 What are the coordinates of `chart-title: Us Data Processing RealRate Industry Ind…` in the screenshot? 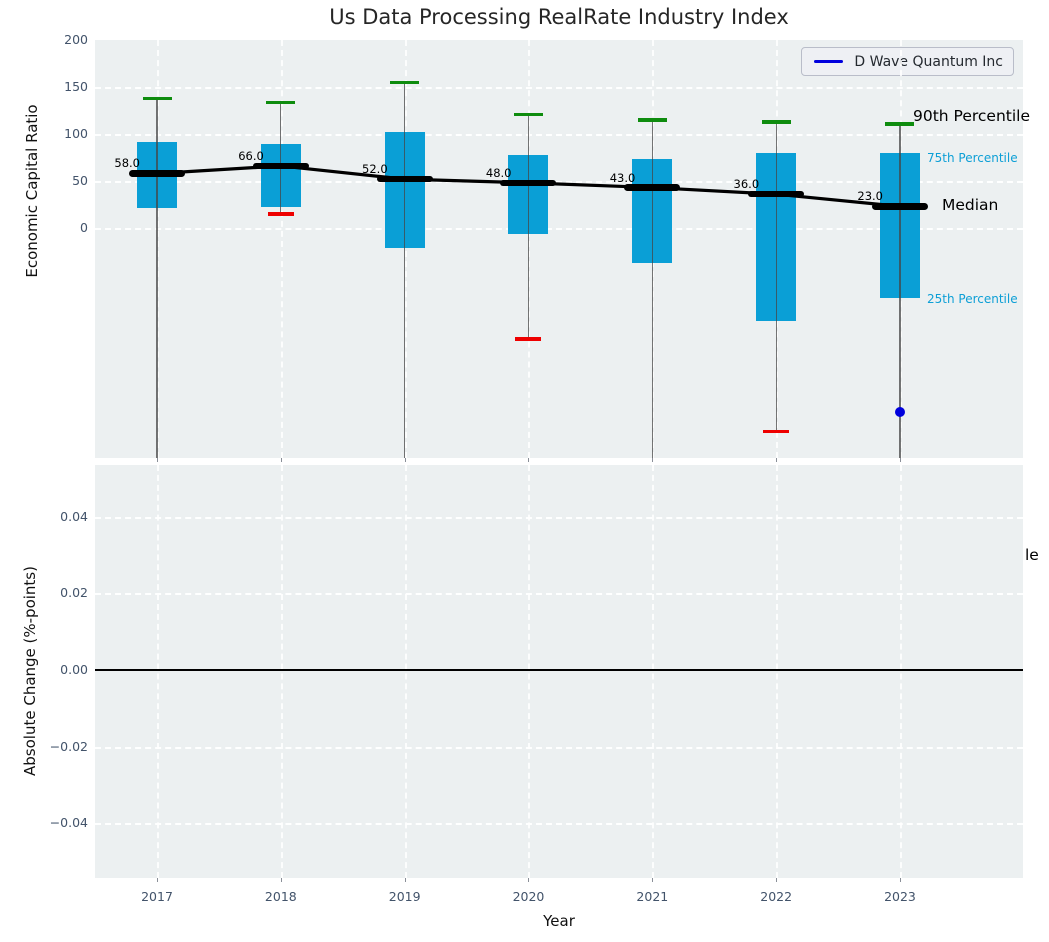 It's located at (559, 17).